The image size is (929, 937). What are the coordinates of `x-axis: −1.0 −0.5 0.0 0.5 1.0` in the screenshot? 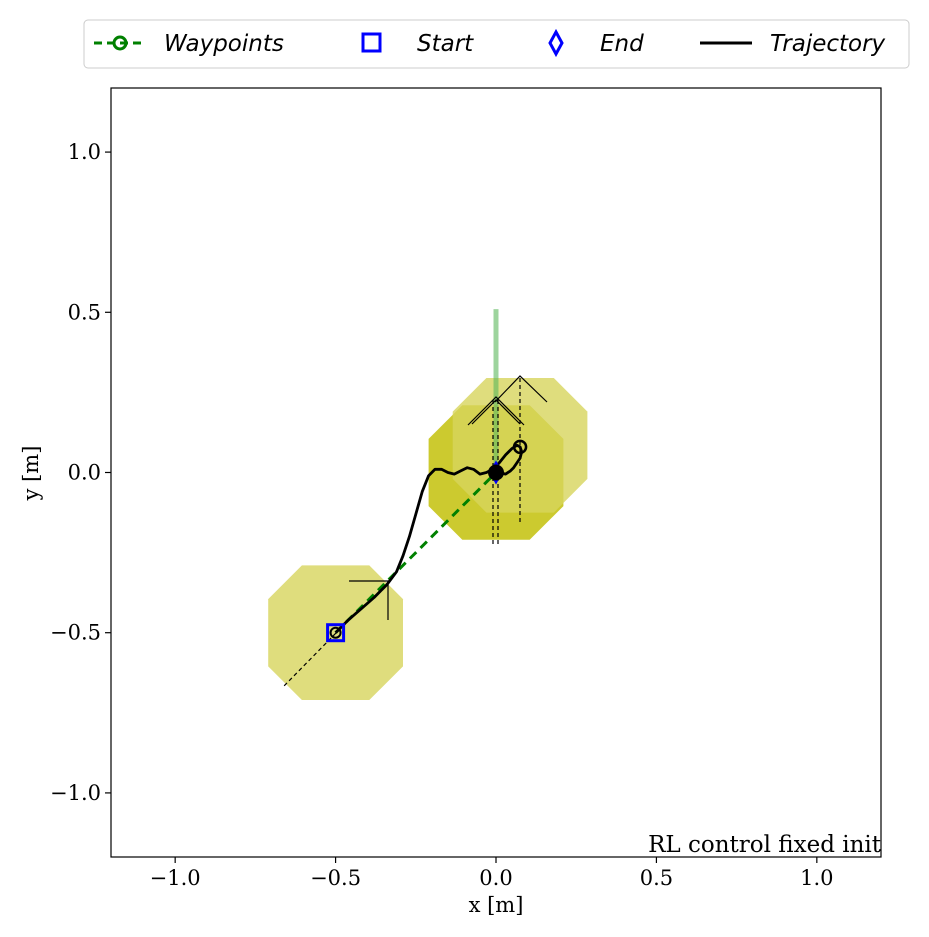 It's located at (492, 873).